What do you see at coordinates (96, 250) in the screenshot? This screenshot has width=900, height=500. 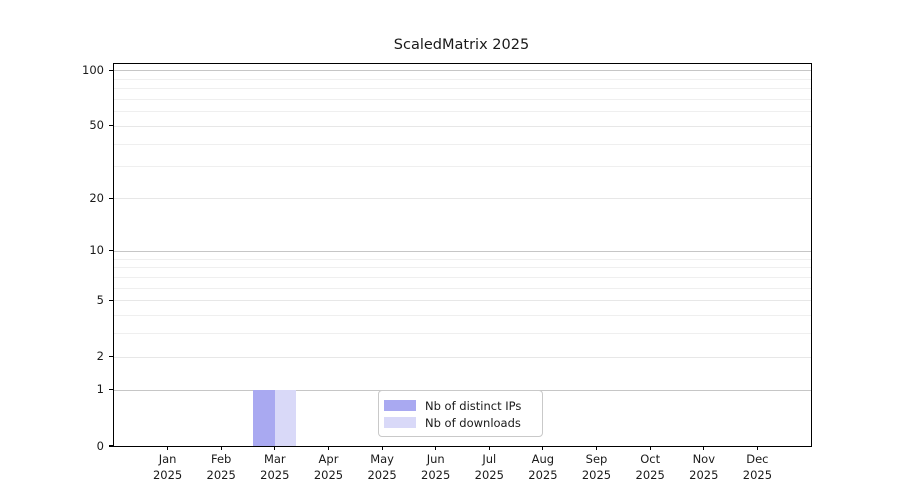 I see `y-tick-label: 10` at bounding box center [96, 250].